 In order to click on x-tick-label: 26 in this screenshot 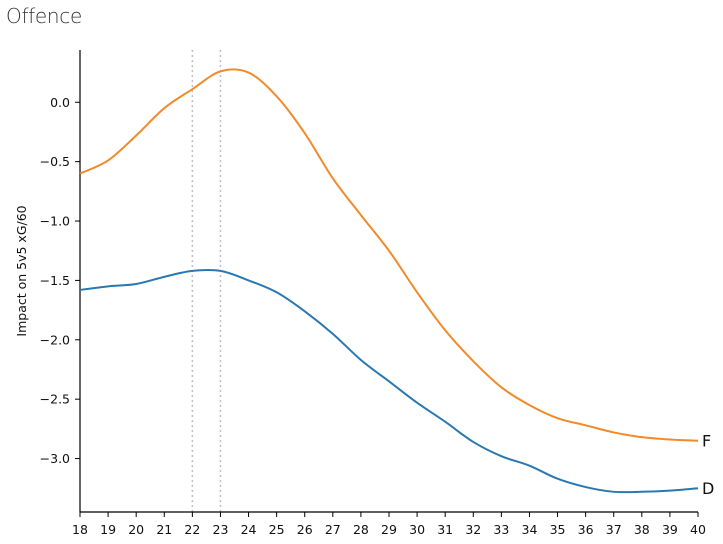, I will do `click(305, 529)`.